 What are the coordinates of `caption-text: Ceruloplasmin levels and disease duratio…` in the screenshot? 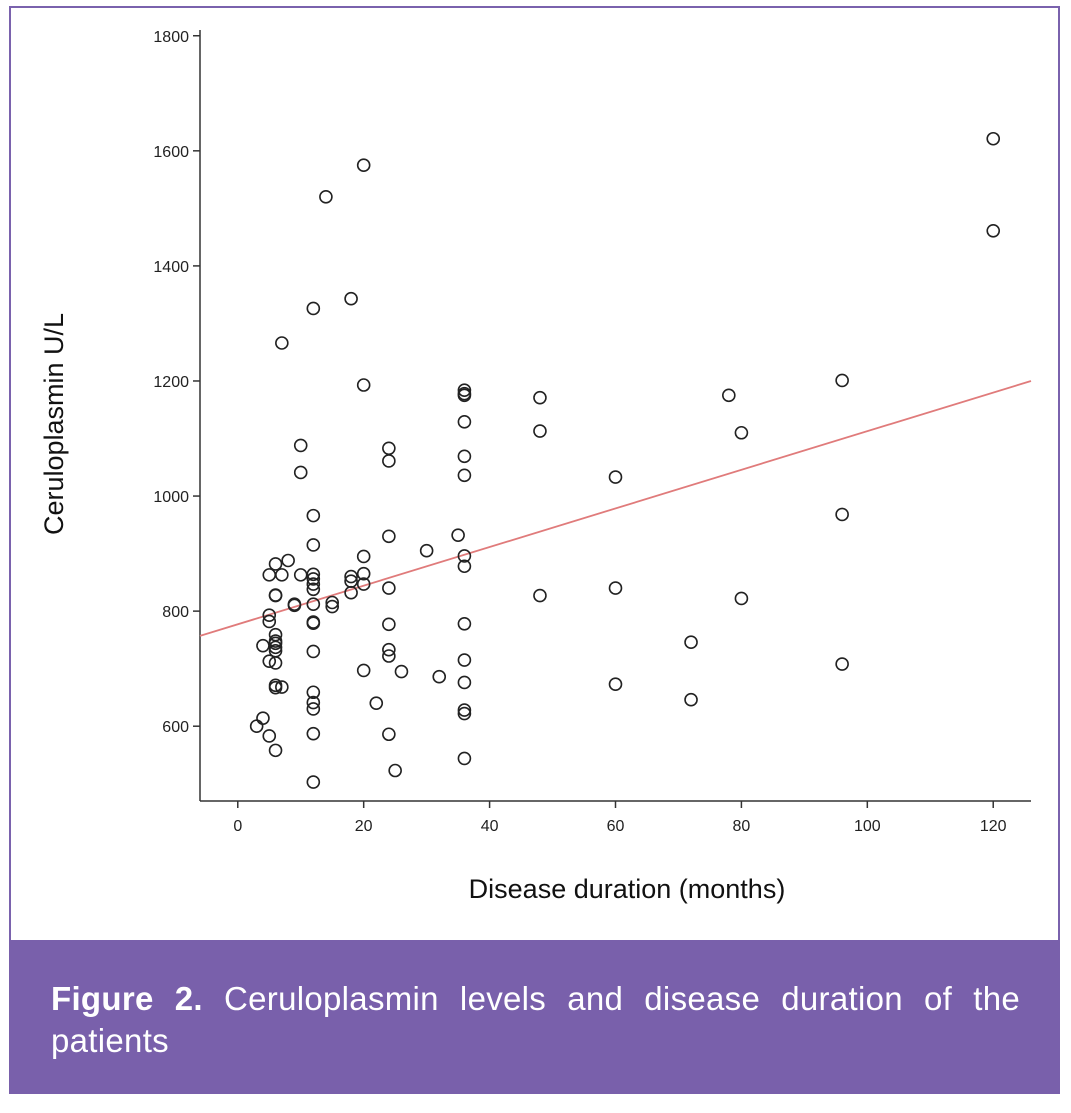 It's located at (536, 1020).